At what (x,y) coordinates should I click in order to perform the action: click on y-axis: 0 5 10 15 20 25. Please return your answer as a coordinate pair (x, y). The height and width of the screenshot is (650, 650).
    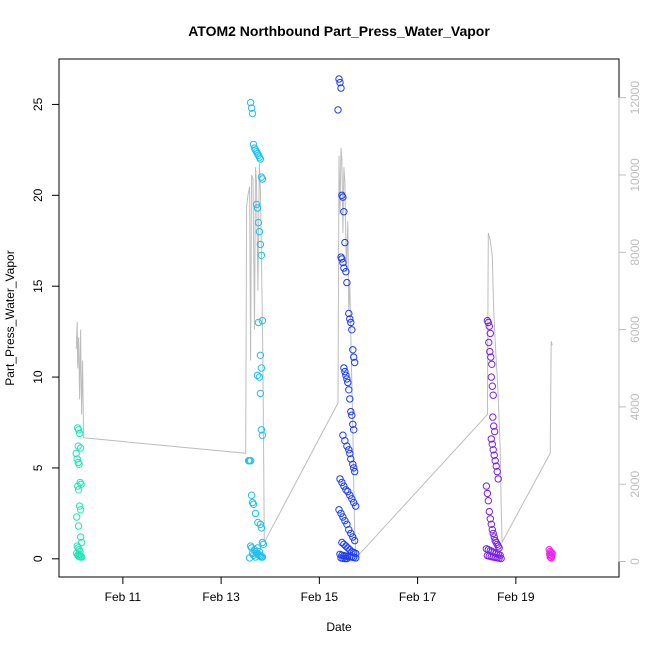
    Looking at the image, I should click on (45, 329).